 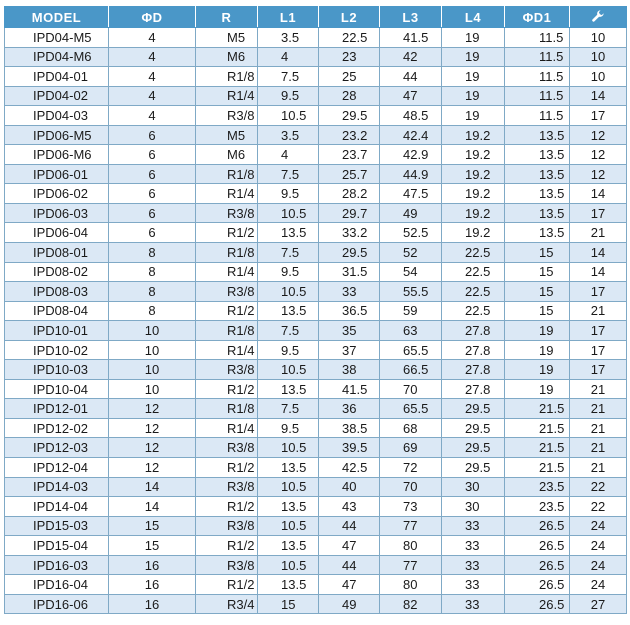 I want to click on cell-l2: 23.2, so click(x=349, y=135).